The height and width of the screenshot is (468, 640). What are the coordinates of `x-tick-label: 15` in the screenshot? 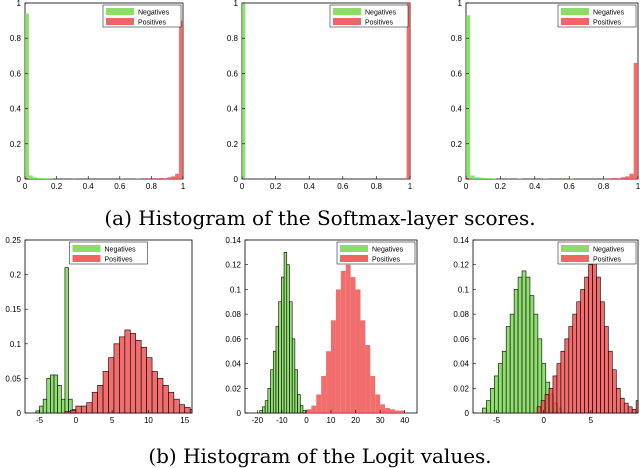 It's located at (184, 420).